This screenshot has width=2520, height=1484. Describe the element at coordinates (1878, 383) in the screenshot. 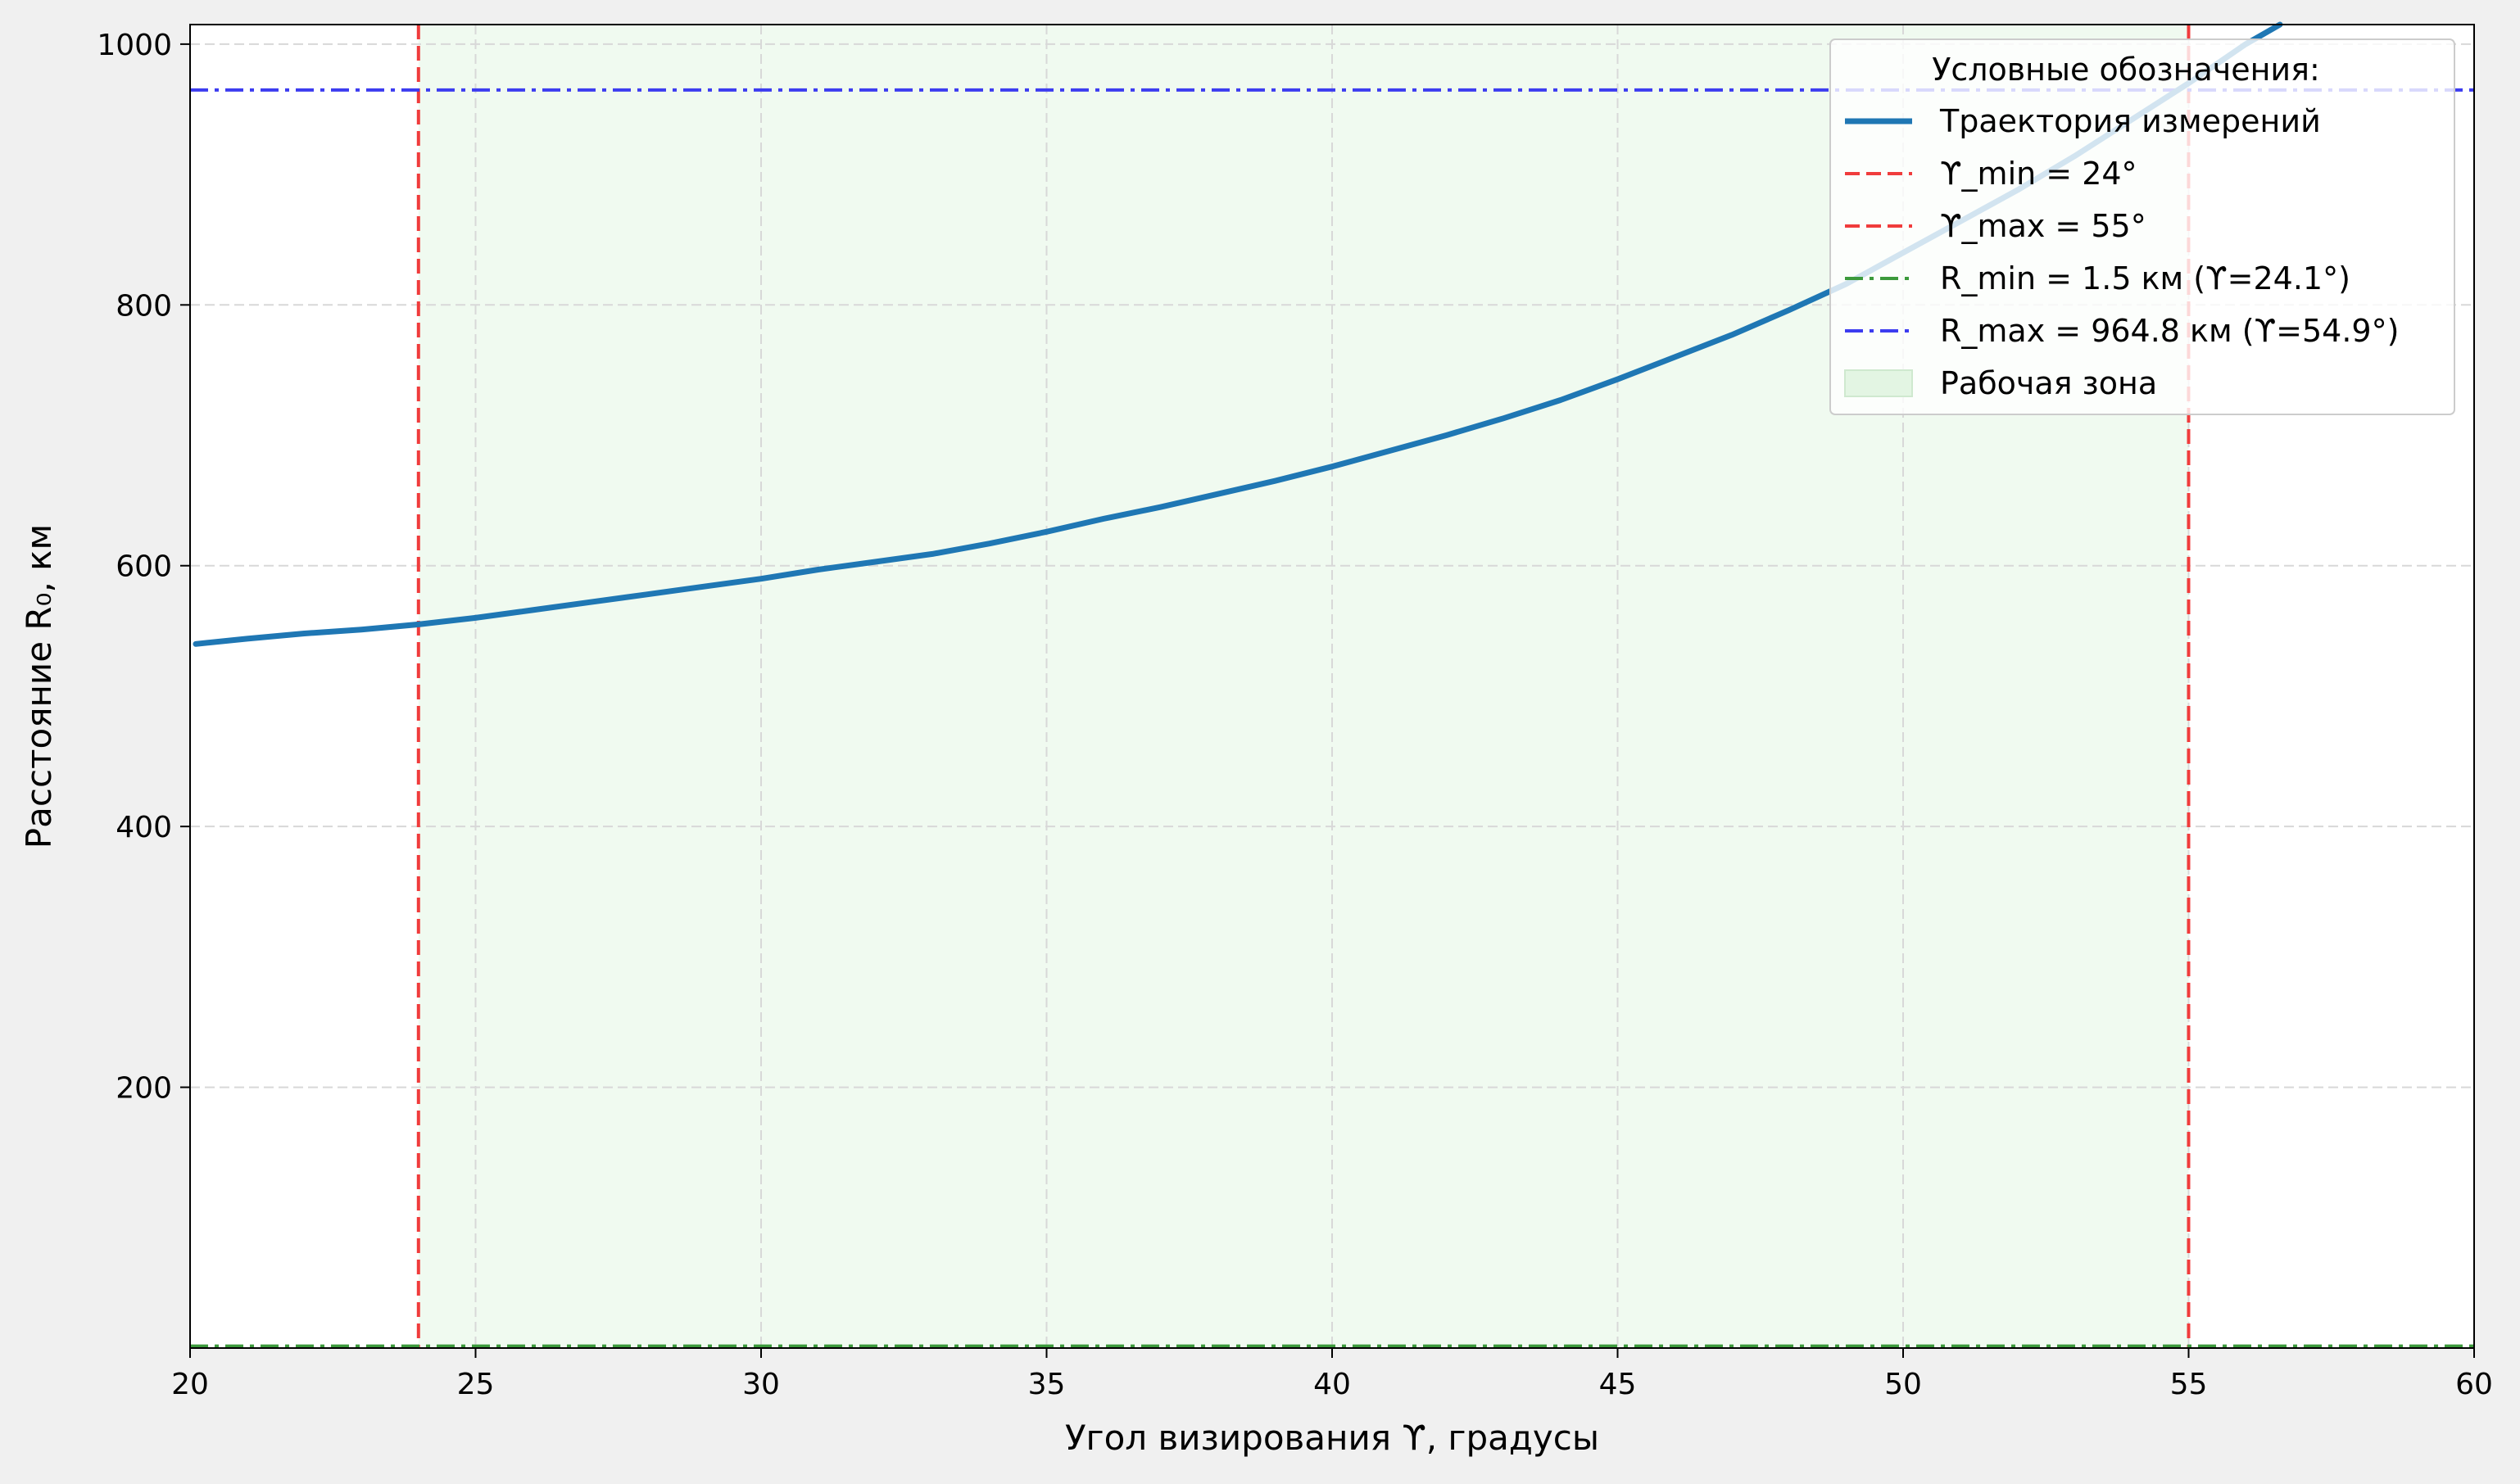

I see `legend-swatch` at that location.